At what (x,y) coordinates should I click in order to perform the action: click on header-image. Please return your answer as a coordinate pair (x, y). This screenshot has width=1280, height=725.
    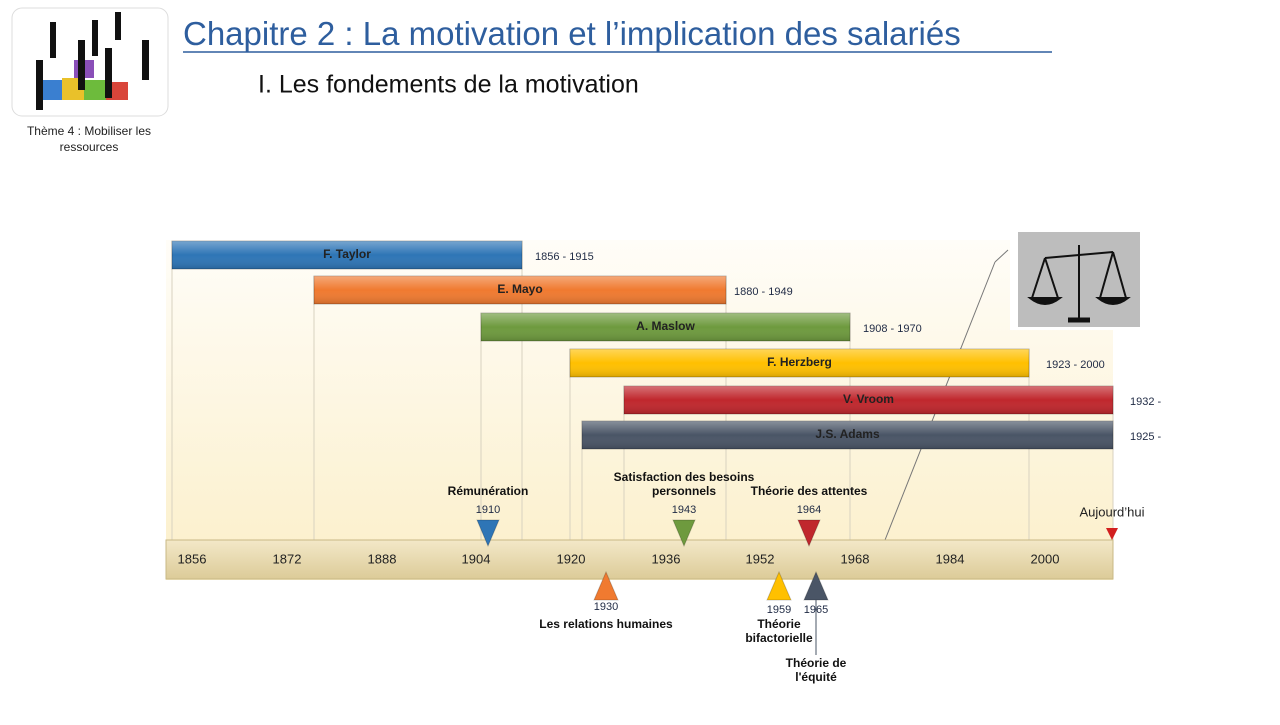
    Looking at the image, I should click on (90, 62).